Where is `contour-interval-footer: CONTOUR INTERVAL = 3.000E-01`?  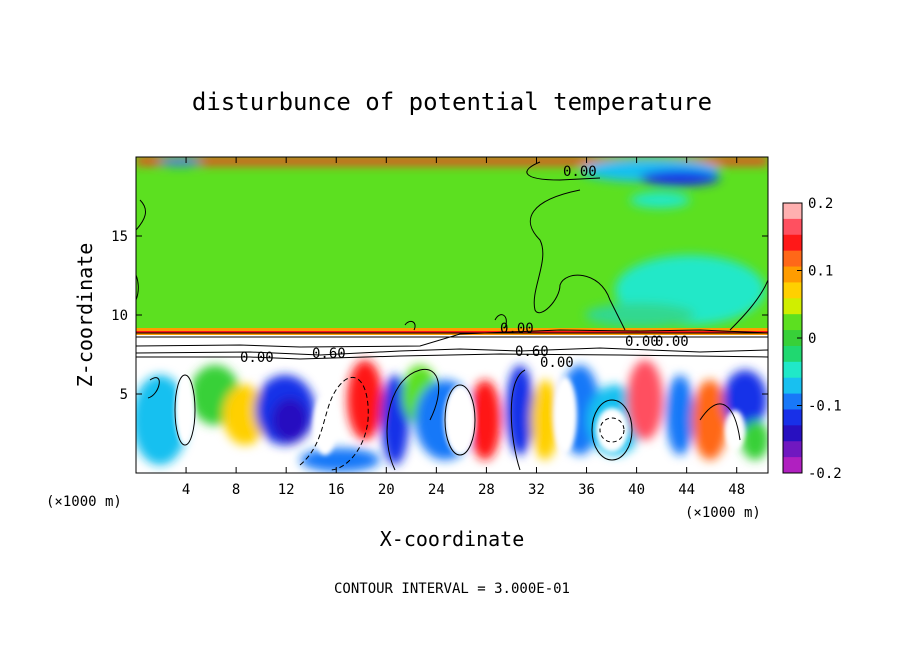
contour-interval-footer: CONTOUR INTERVAL = 3.000E-01 is located at coordinates (452, 589).